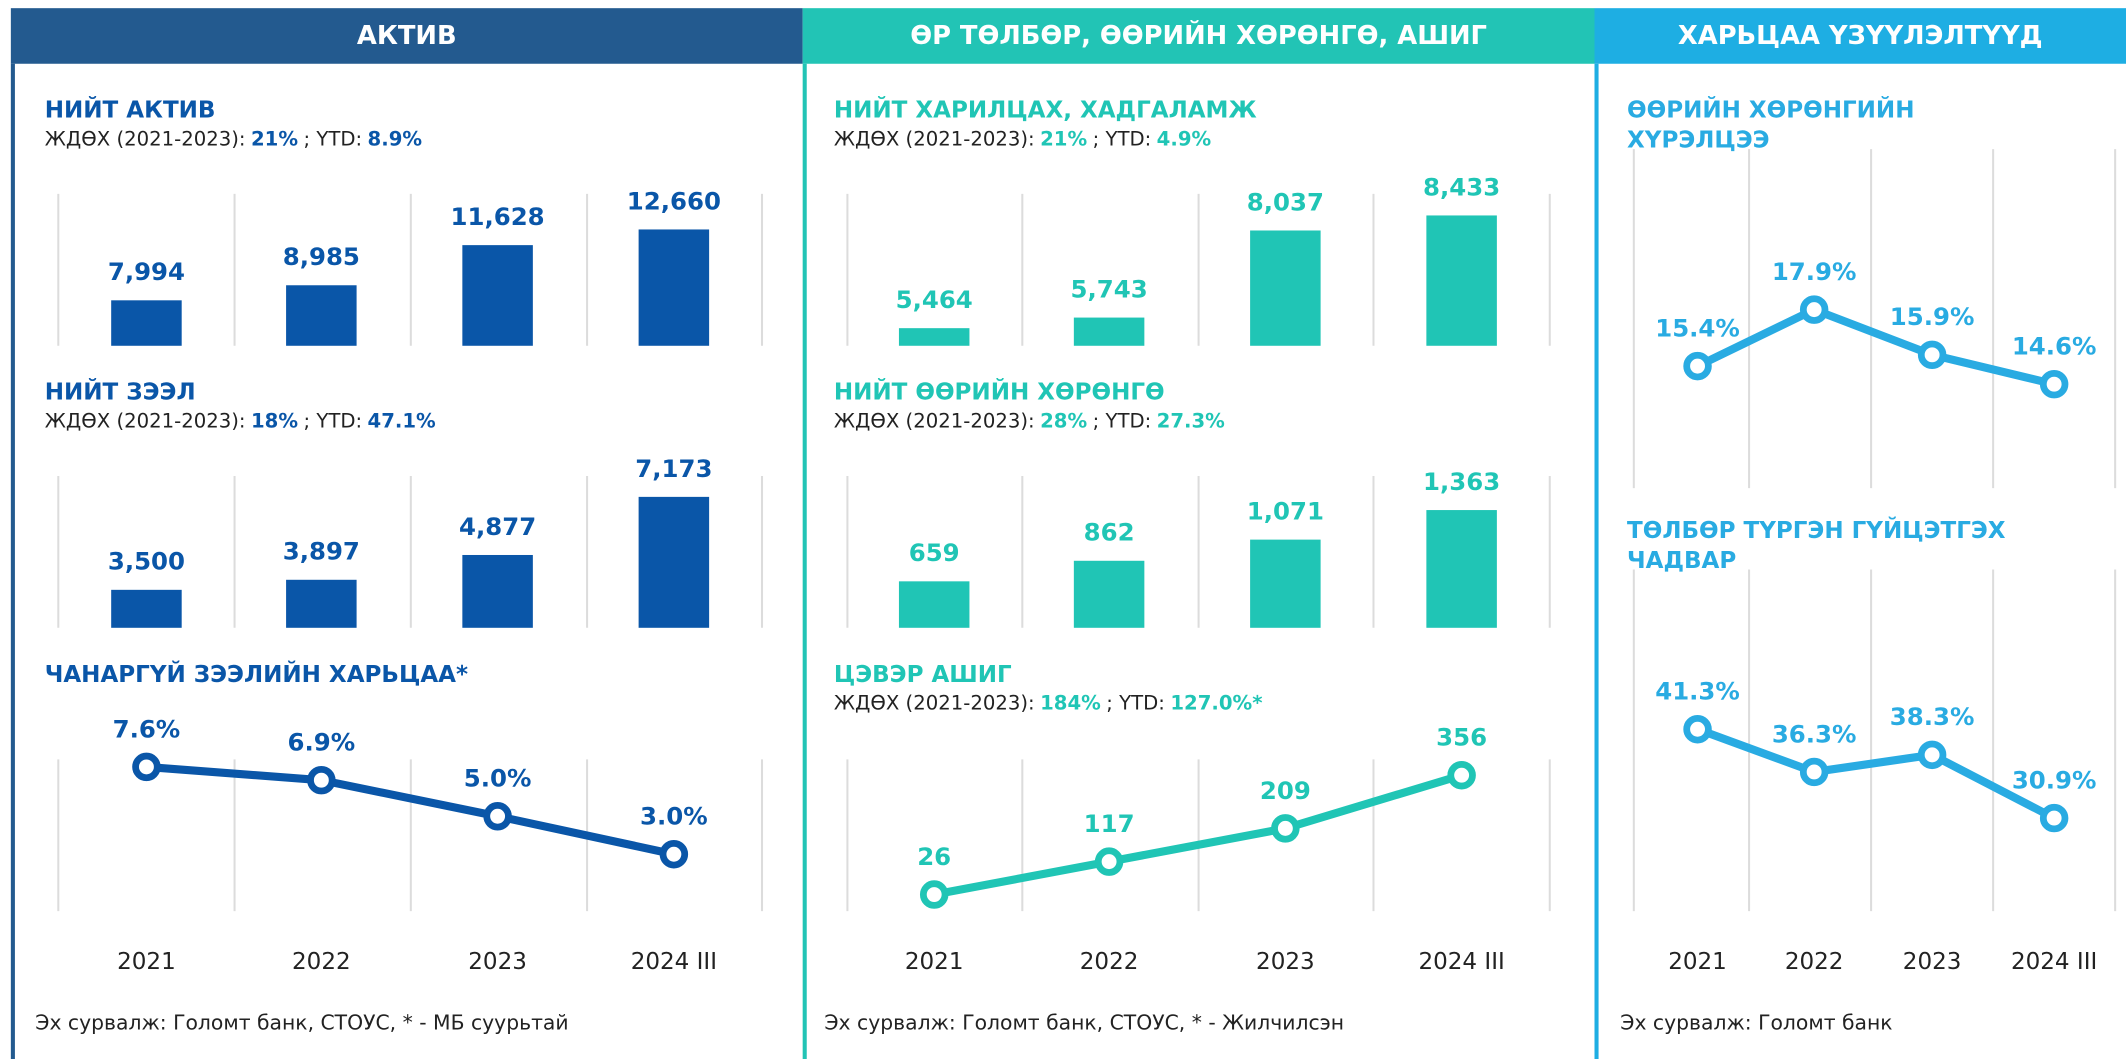  Describe the element at coordinates (240, 420) in the screenshot. I see `chart-subtitle: ЖДӨХ (2021-2023): 18%; YTD: 47.1%` at that location.